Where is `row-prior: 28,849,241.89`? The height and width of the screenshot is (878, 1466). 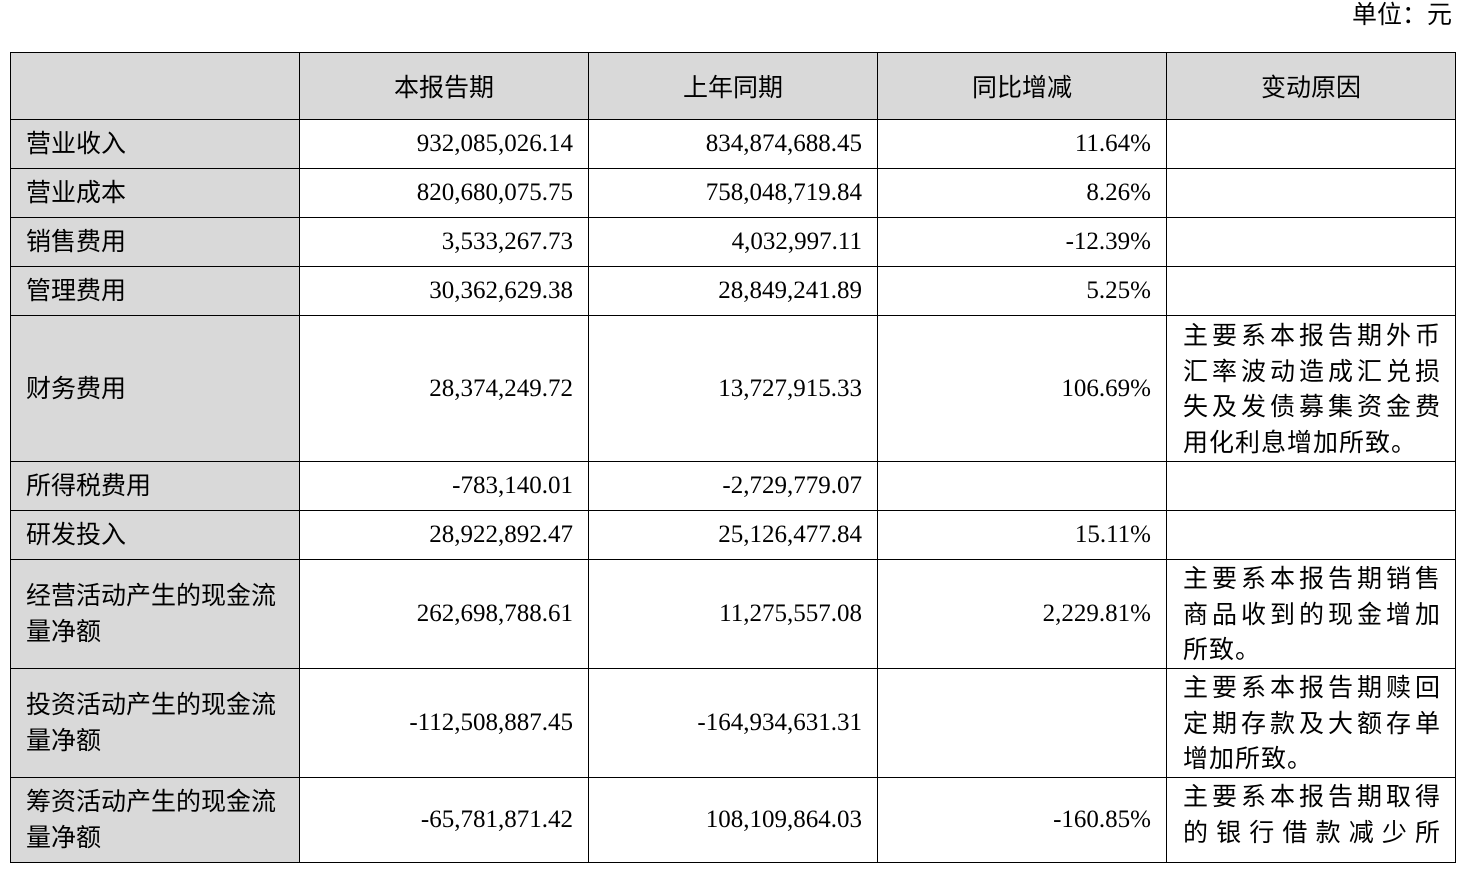 row-prior: 28,849,241.89 is located at coordinates (733, 291).